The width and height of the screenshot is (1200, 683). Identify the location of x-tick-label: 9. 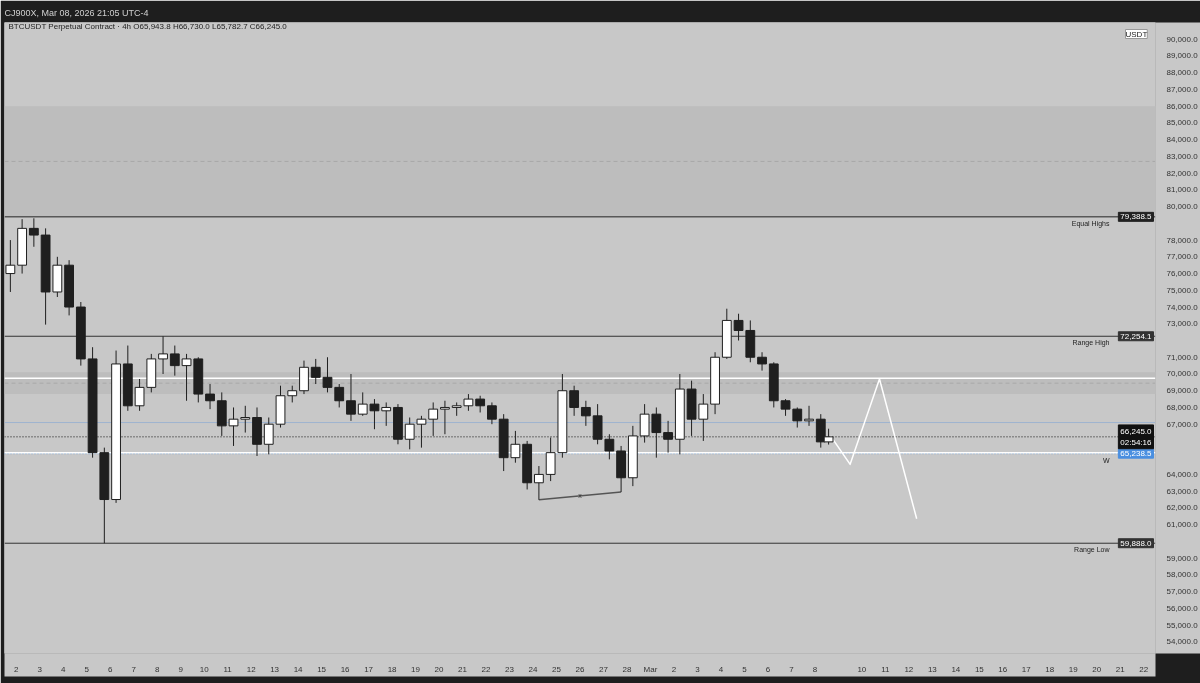
(181, 669).